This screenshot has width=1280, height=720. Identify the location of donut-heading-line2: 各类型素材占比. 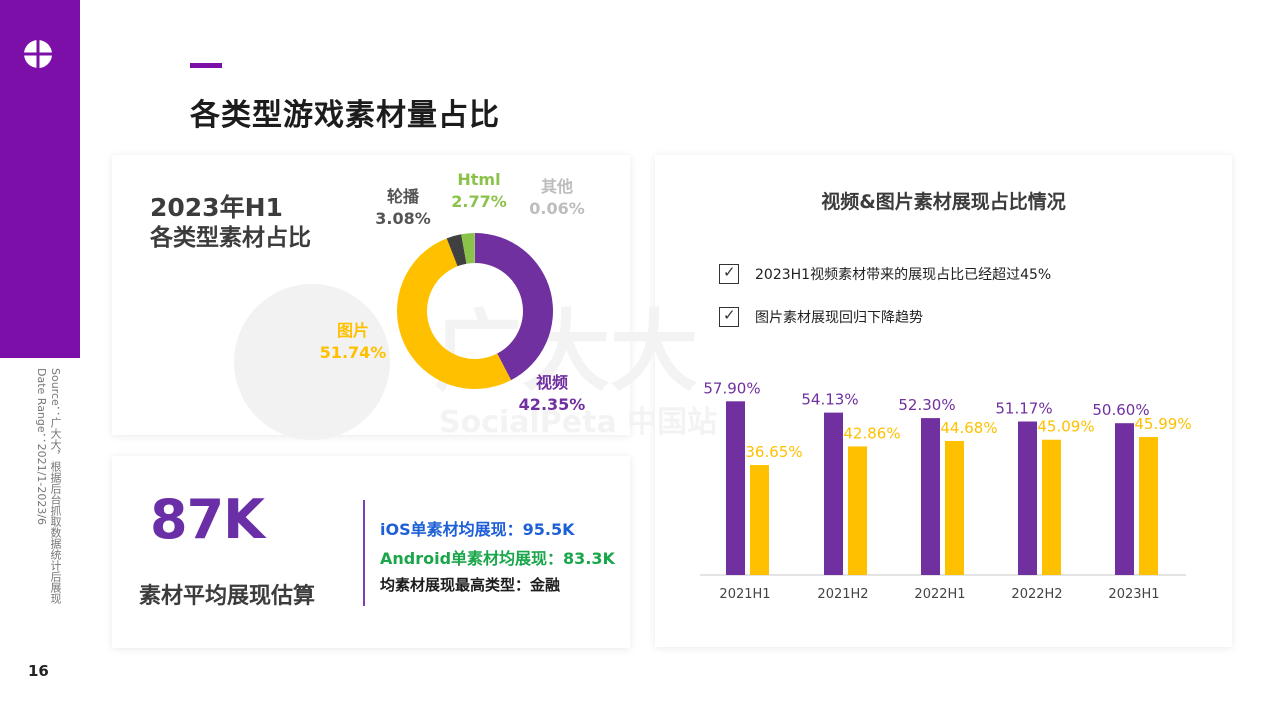
(230, 238).